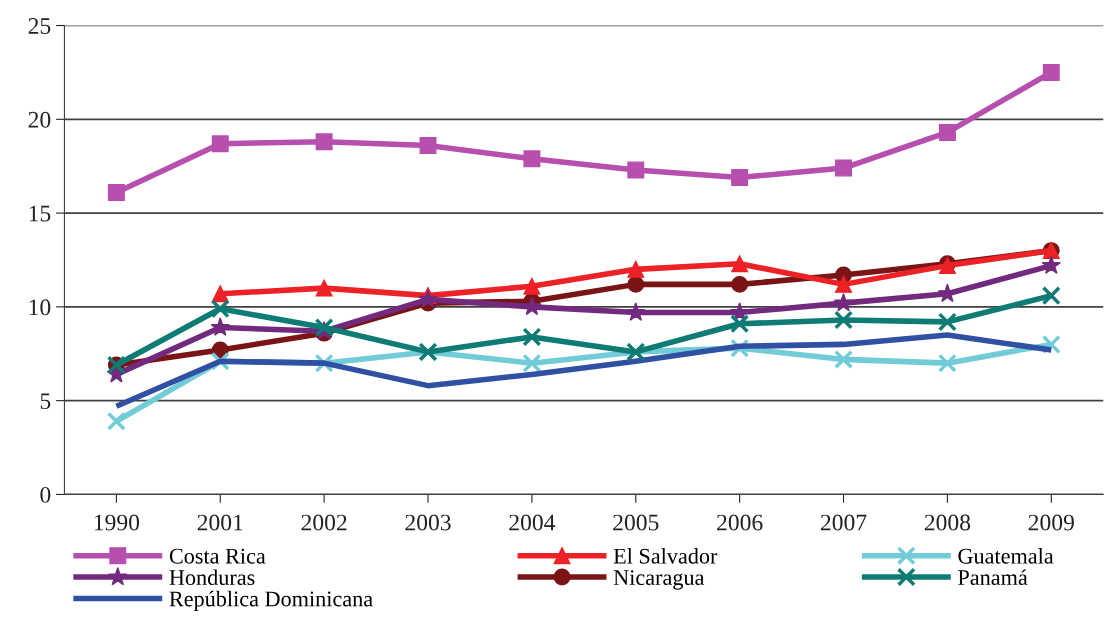  Describe the element at coordinates (947, 522) in the screenshot. I see `x-tick-label: 2008` at that location.